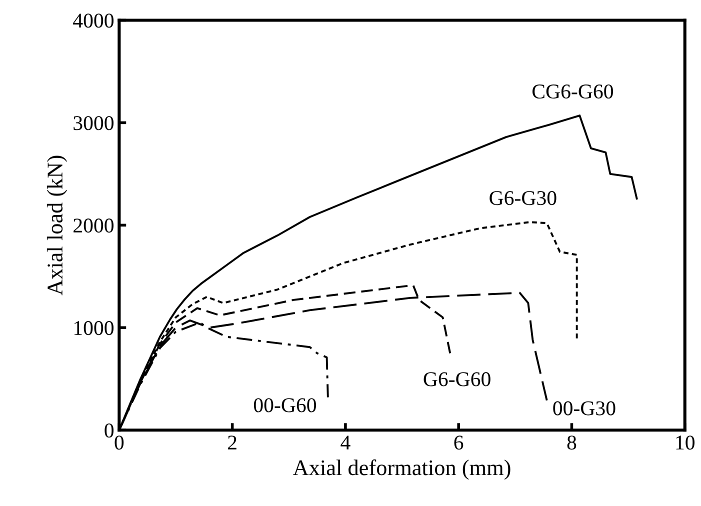  What do you see at coordinates (345, 443) in the screenshot?
I see `x-tick-label: 4` at bounding box center [345, 443].